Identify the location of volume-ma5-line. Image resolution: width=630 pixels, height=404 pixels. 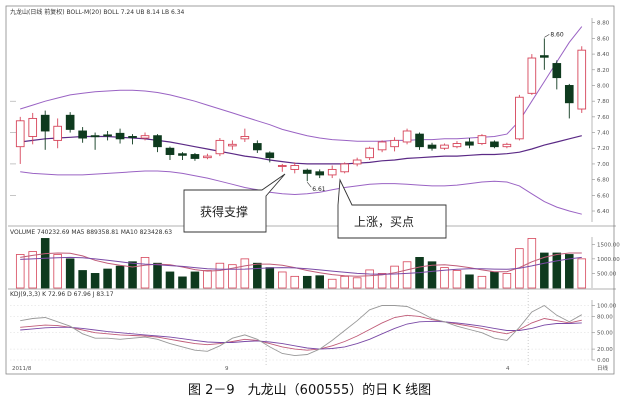
(301, 264).